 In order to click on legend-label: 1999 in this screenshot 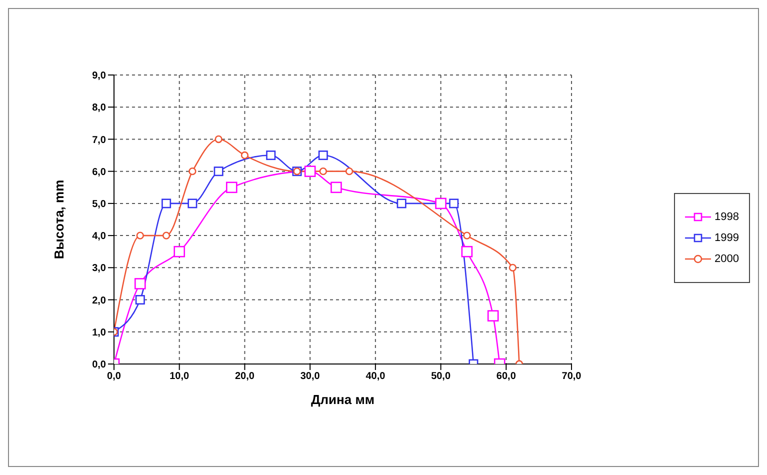, I will do `click(726, 238)`.